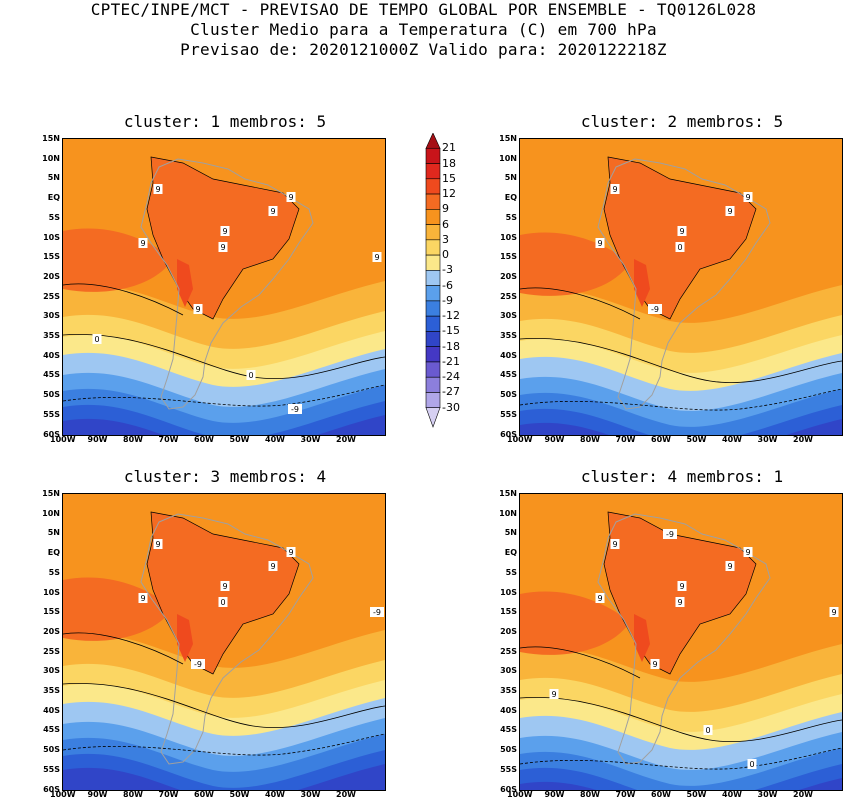  What do you see at coordinates (451, 316) in the screenshot?
I see `colorbar-level-label: -12` at bounding box center [451, 316].